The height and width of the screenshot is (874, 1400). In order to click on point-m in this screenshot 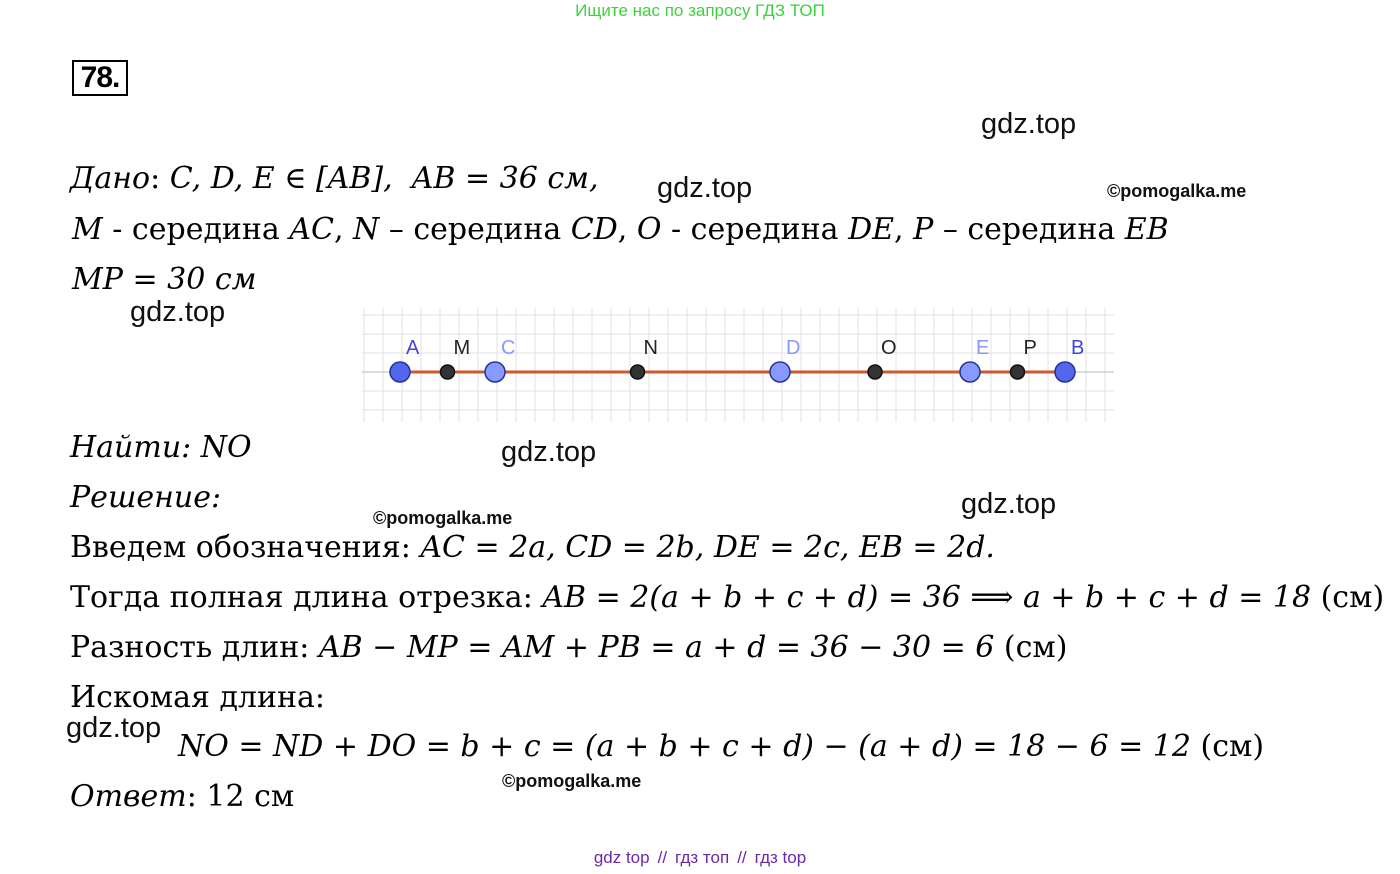, I will do `click(447, 372)`.